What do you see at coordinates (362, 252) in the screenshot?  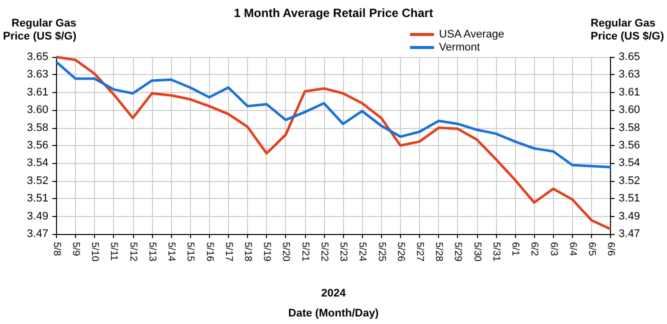 I see `x-tick-label: 5/24` at bounding box center [362, 252].